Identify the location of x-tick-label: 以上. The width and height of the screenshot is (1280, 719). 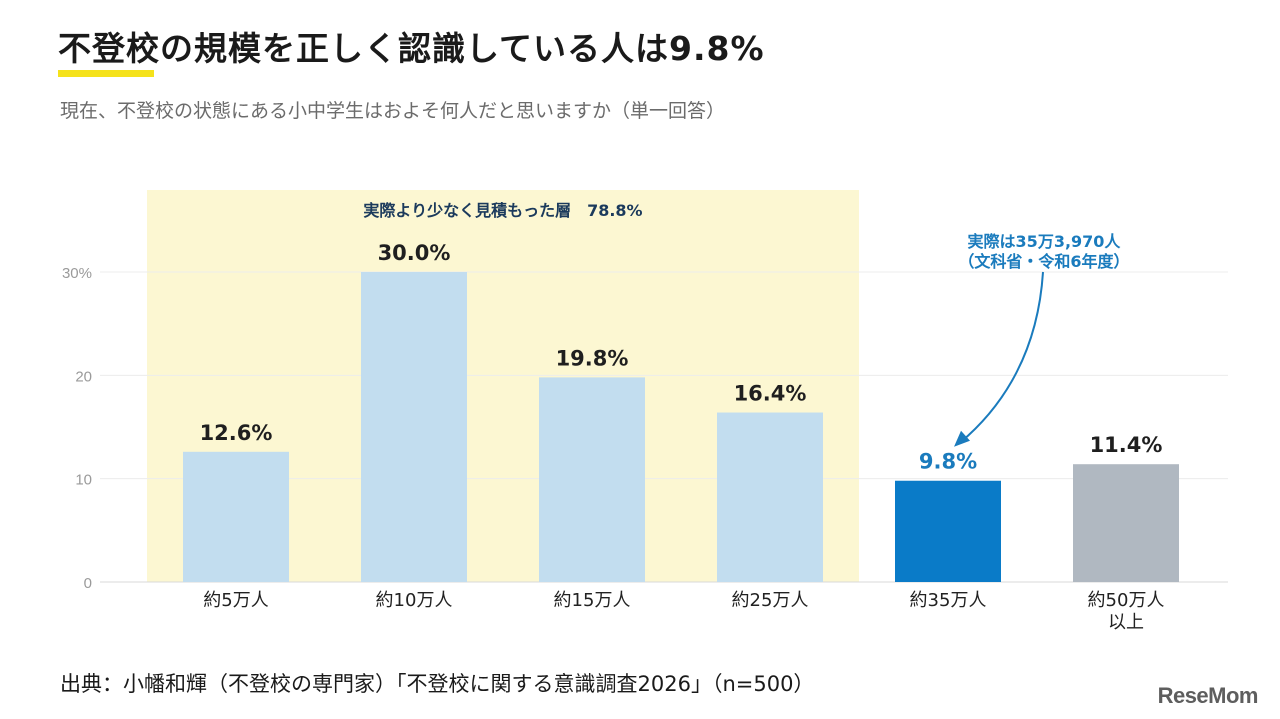
(1126, 622).